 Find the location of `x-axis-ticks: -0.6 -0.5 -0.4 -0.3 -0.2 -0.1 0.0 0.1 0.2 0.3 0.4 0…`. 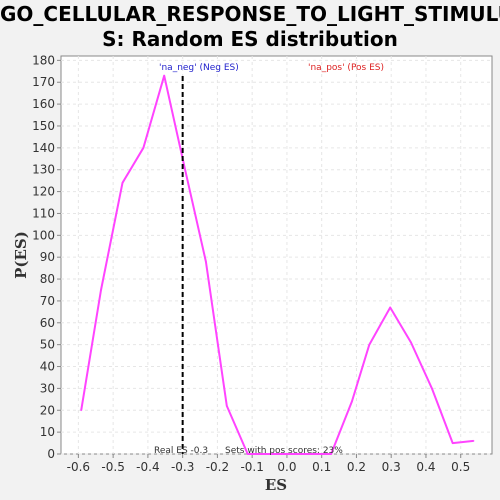

x-axis-ticks: -0.6 -0.5 -0.4 -0.3 -0.2 -0.1 0.0 0.1 0.2 0.3 0.4 0… is located at coordinates (268, 464).